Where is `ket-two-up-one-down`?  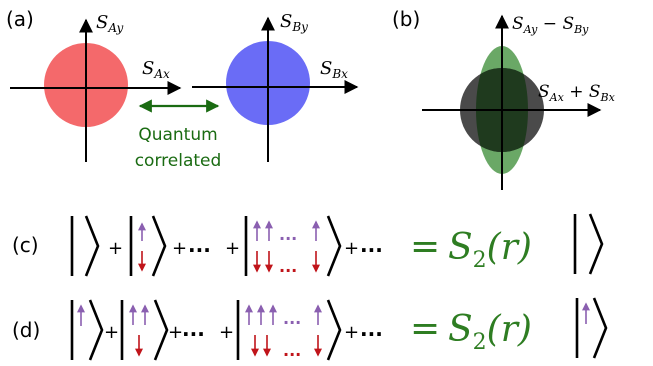 ket-two-up-one-down is located at coordinates (144, 330).